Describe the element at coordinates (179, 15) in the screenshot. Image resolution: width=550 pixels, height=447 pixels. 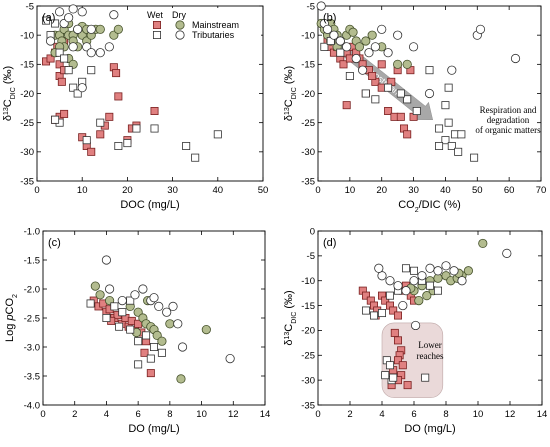
I see `legend-dry-header: Dry` at that location.